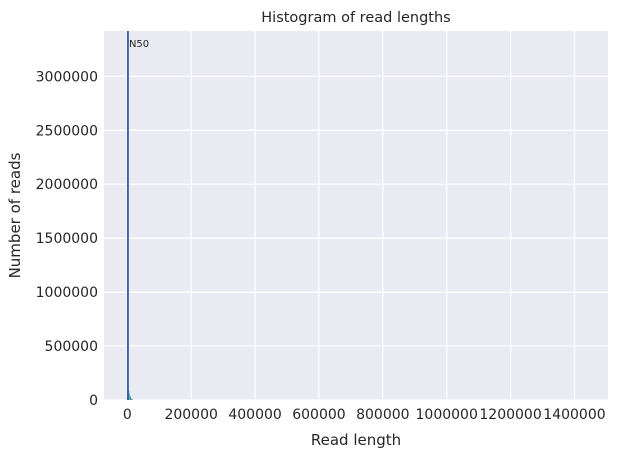  Describe the element at coordinates (127, 415) in the screenshot. I see `x-tick-label: 0` at that location.